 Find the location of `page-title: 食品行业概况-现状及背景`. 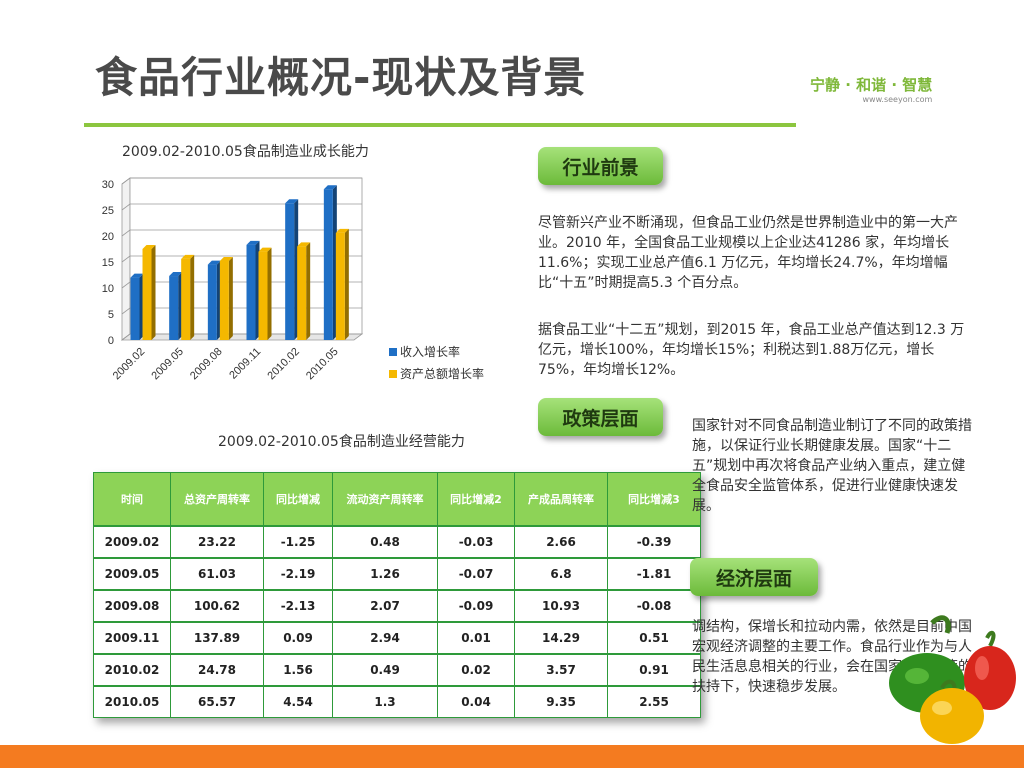

page-title: 食品行业概况-现状及背景 is located at coordinates (341, 77).